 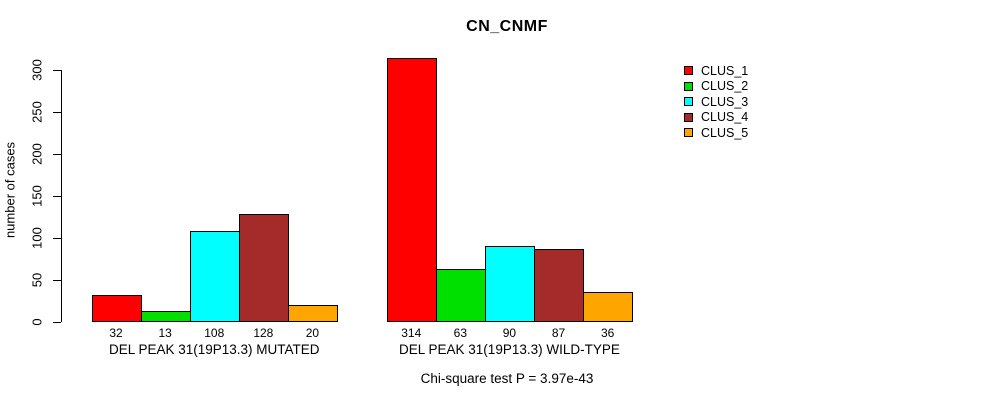 I want to click on bar-value-label: 314, so click(x=411, y=333).